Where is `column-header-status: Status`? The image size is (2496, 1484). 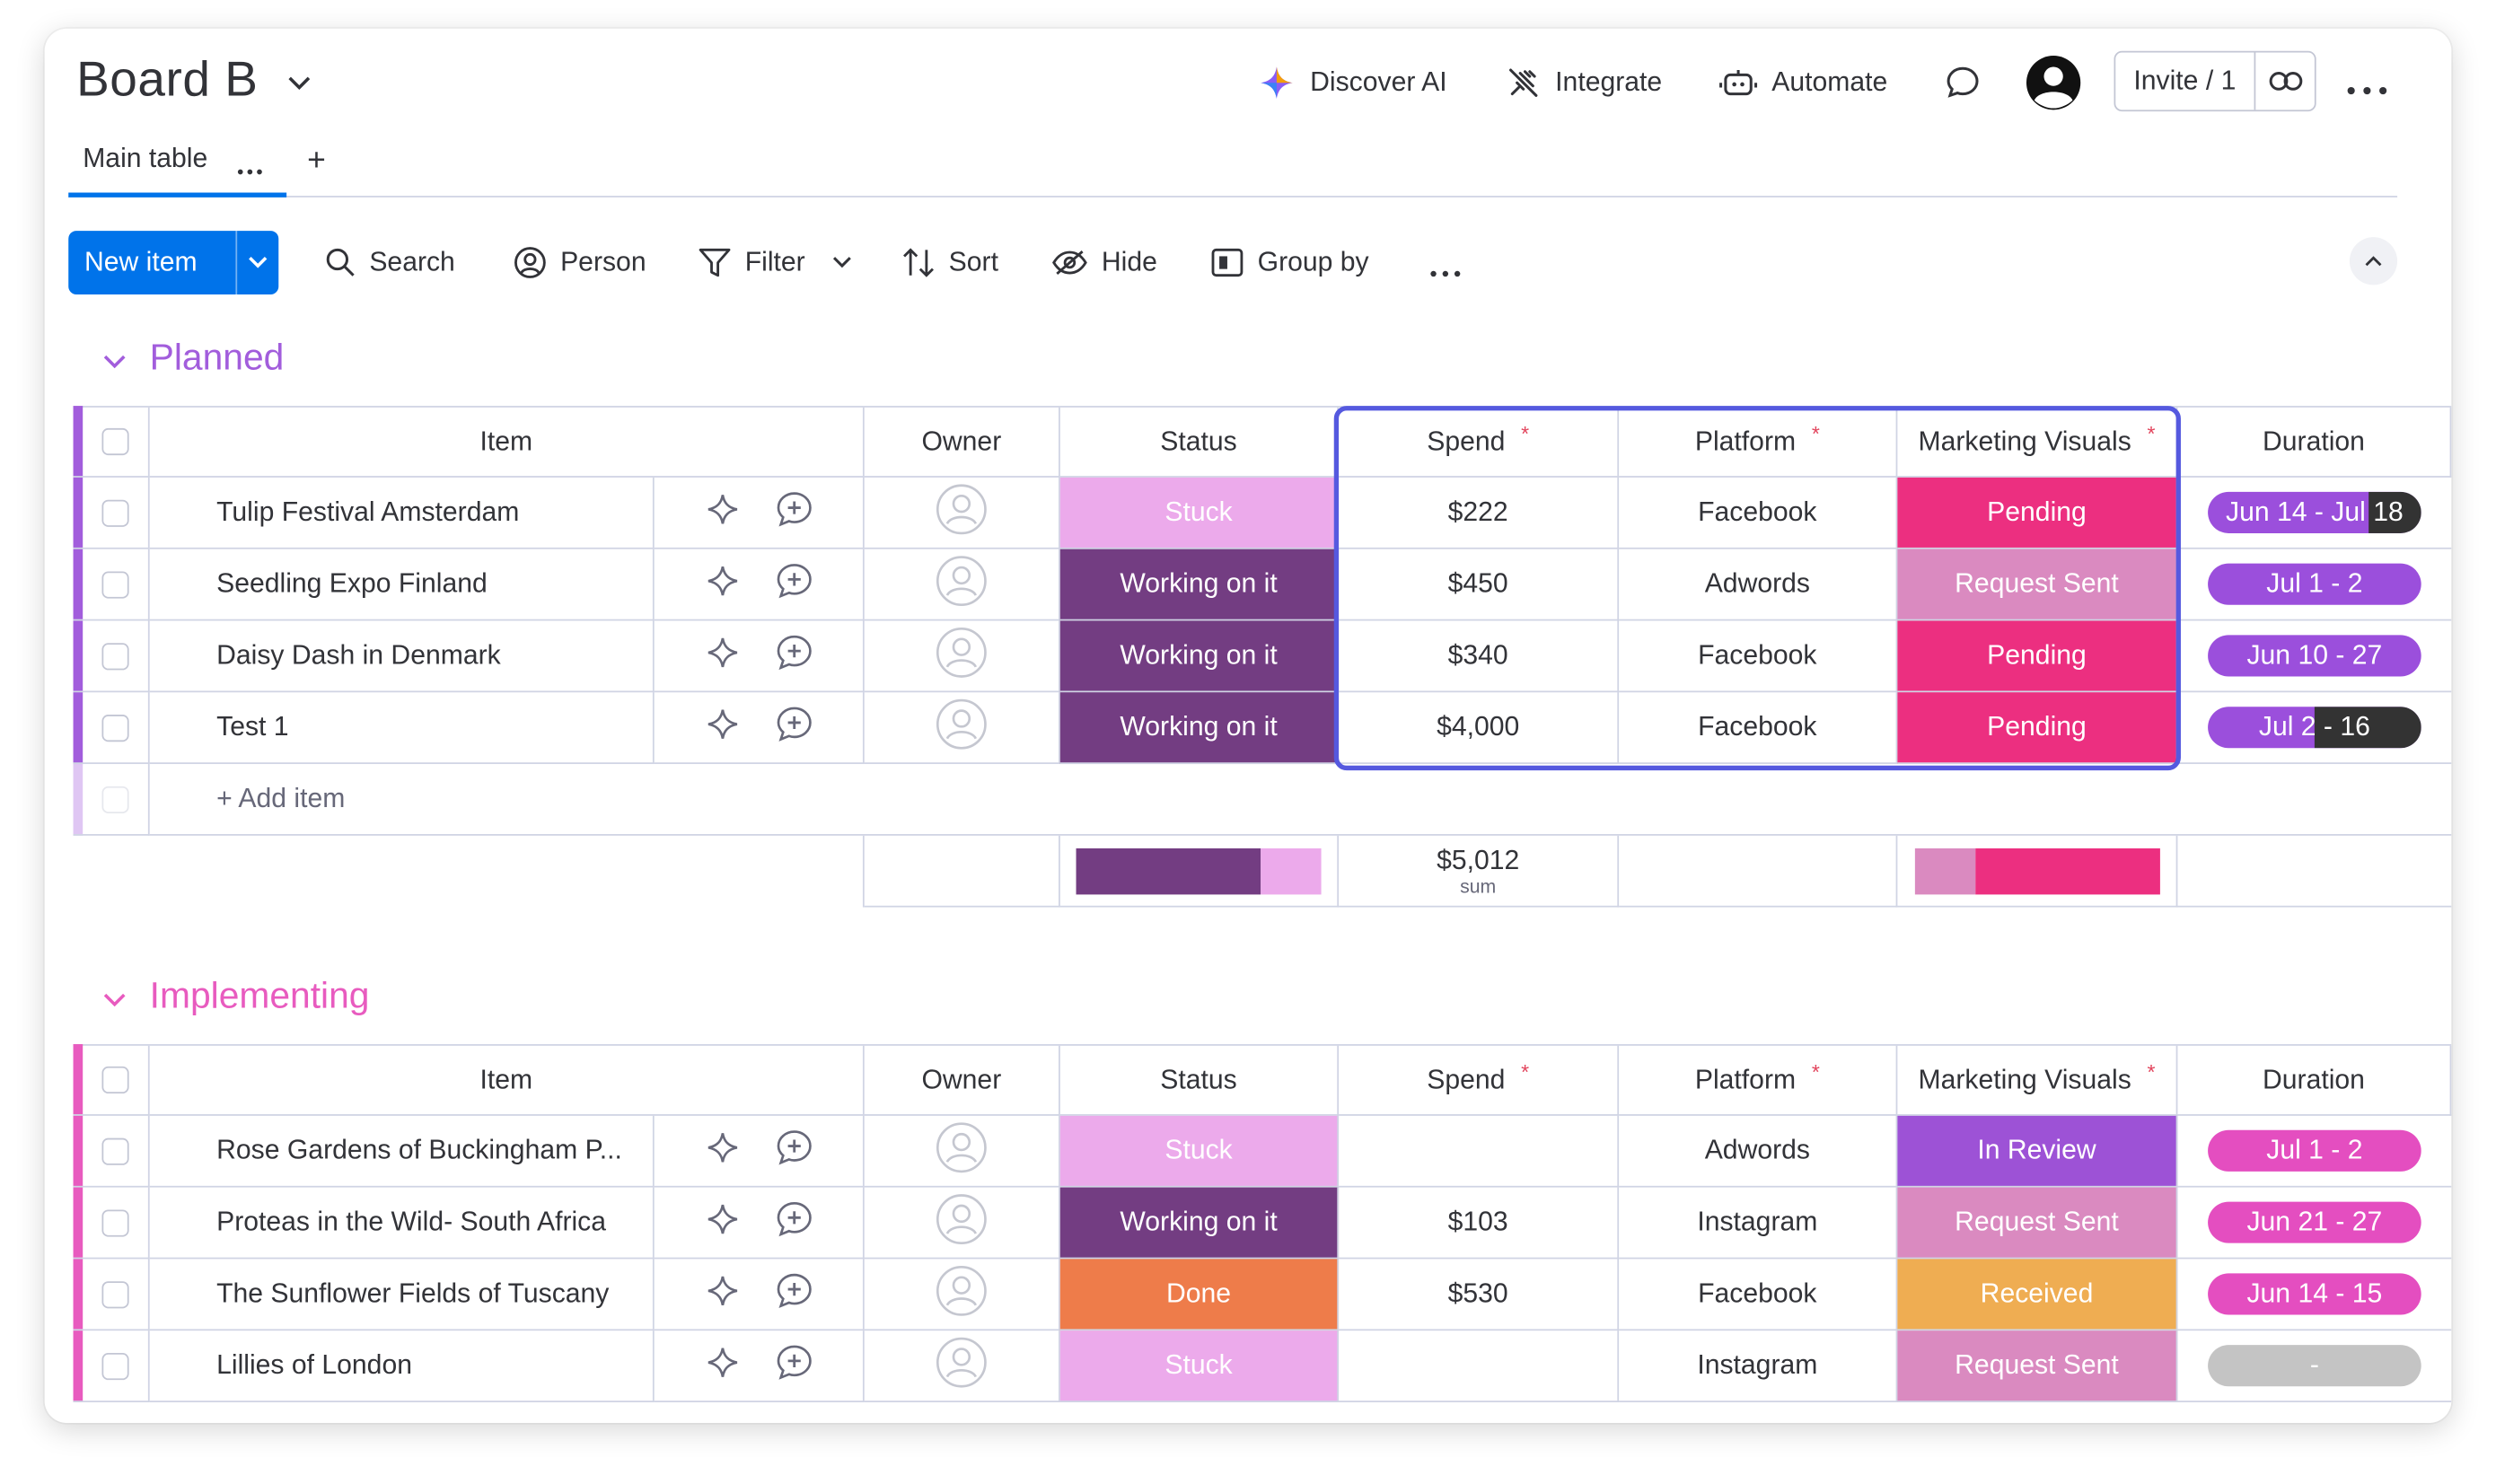 column-header-status: Status is located at coordinates (1199, 442).